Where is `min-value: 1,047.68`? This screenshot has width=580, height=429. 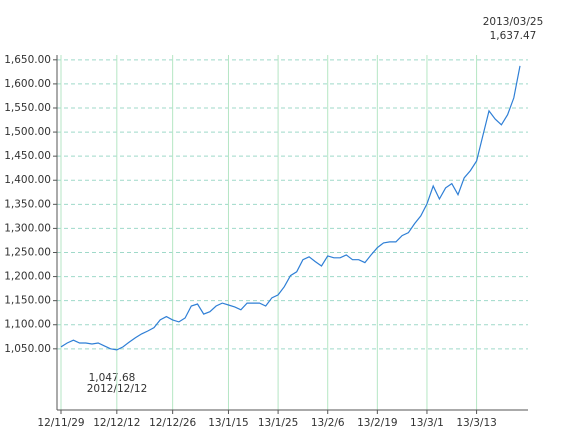 min-value: 1,047.68 is located at coordinates (112, 378).